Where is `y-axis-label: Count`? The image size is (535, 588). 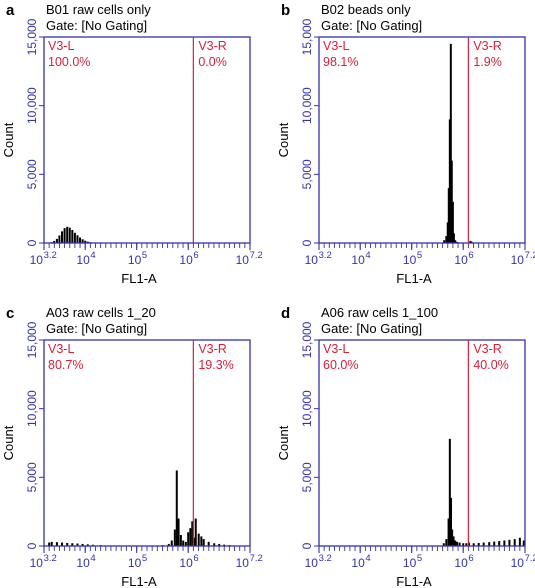 y-axis-label: Count is located at coordinates (8, 442).